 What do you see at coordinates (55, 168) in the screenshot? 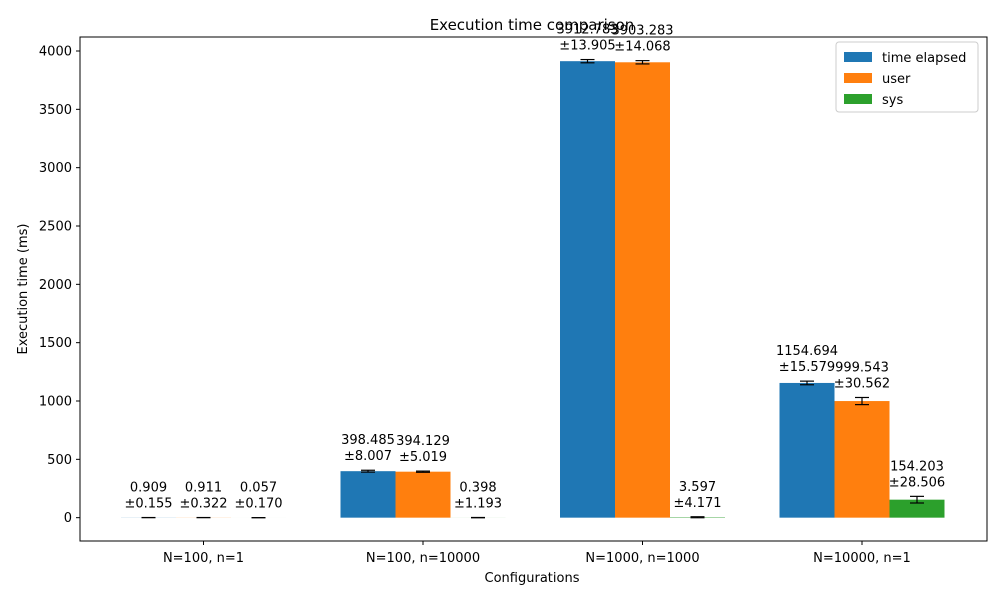
I see `y-tick-label: 3000` at bounding box center [55, 168].